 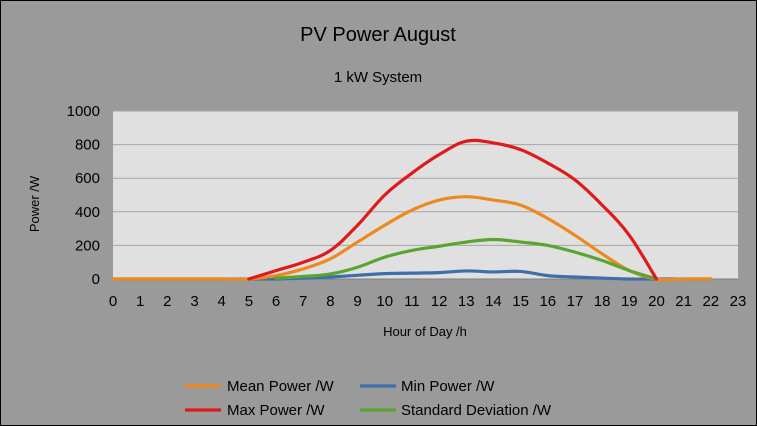 I want to click on y-tick-label: 800, so click(x=87, y=145).